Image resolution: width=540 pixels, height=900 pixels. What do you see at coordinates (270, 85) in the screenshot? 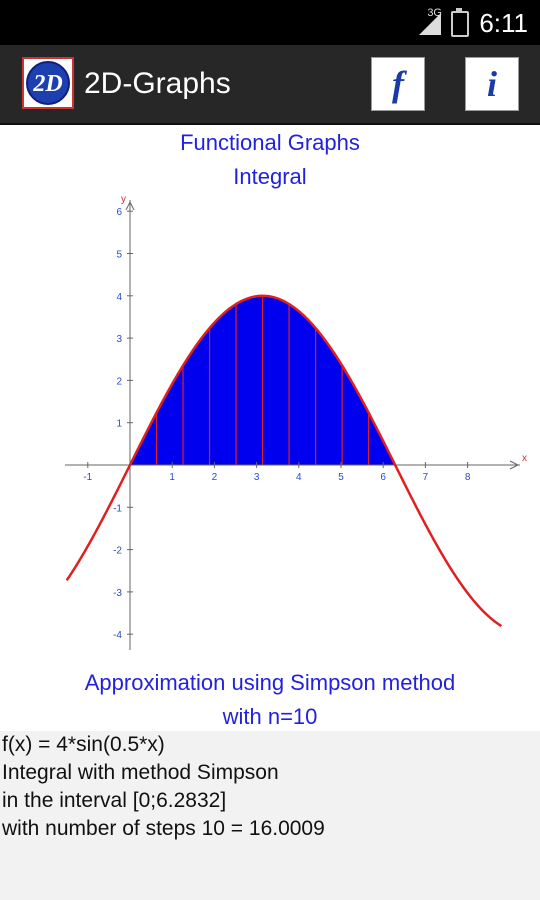
I see `app-bar: 2D 2D-Graphs f i` at bounding box center [270, 85].